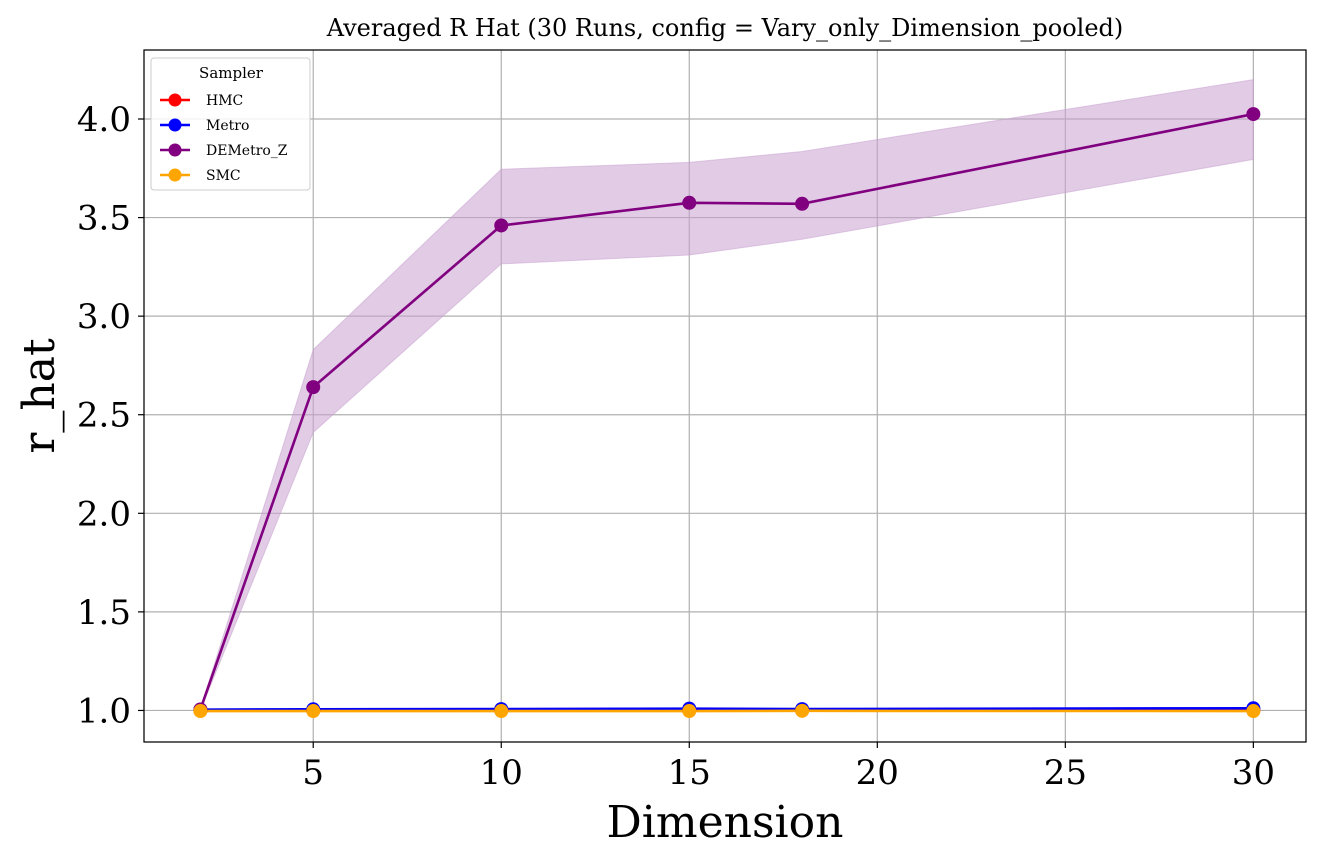  Describe the element at coordinates (313, 773) in the screenshot. I see `x-tick-label: 5` at that location.